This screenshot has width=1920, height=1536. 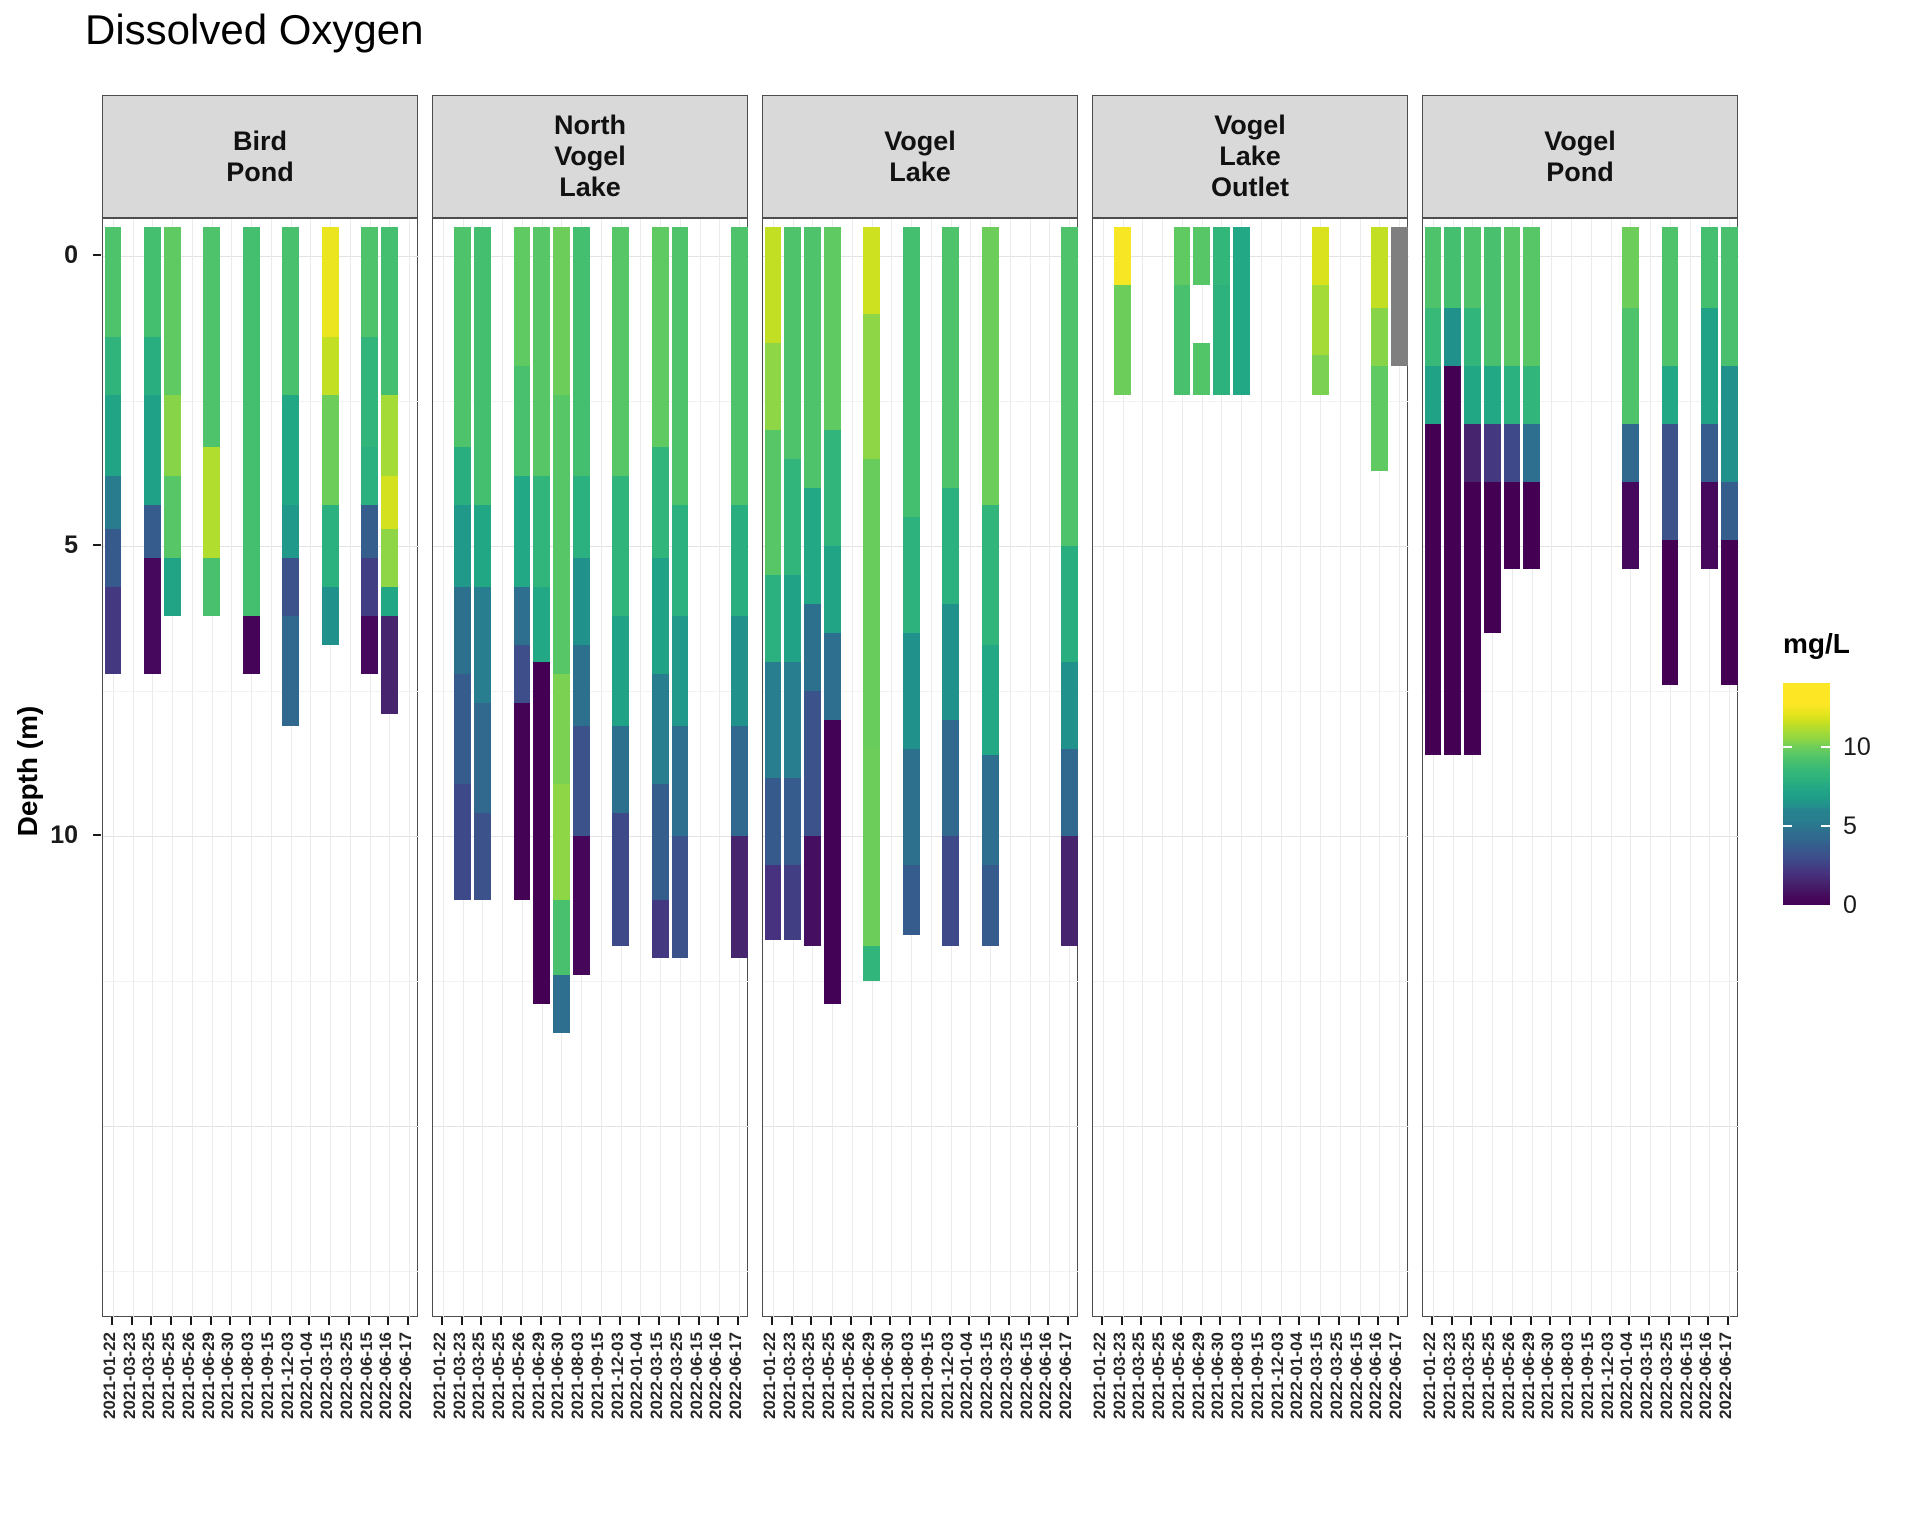 What do you see at coordinates (1139, 1375) in the screenshot?
I see `x-tick-label: 2021-03-25` at bounding box center [1139, 1375].